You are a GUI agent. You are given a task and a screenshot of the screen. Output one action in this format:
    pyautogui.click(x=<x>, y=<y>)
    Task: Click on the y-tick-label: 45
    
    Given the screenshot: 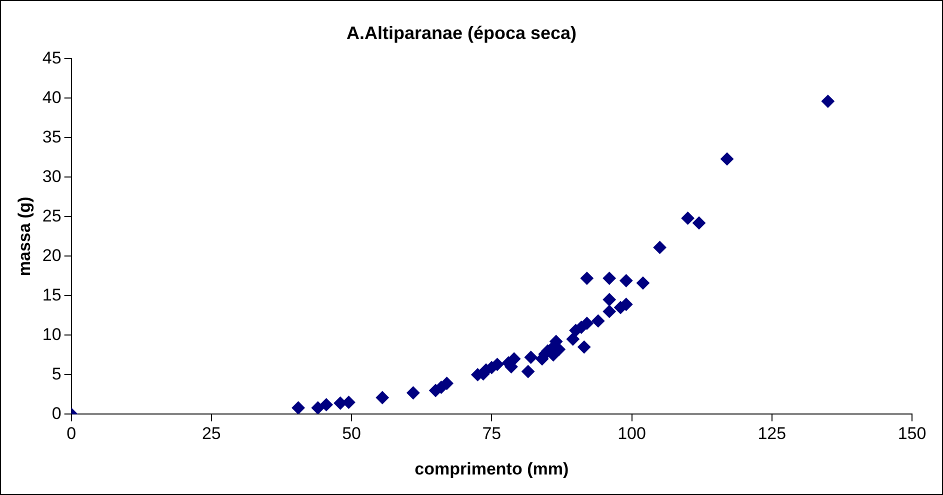 What is the action you would take?
    pyautogui.click(x=52, y=58)
    